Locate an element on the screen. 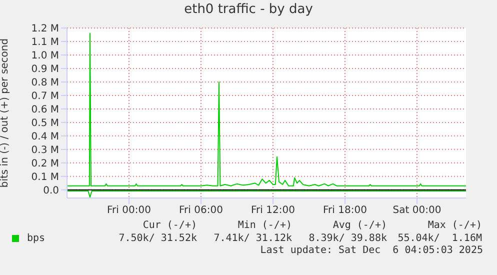  text: Last update: Sat Dec 6 04:05:03 2025 is located at coordinates (371, 250).